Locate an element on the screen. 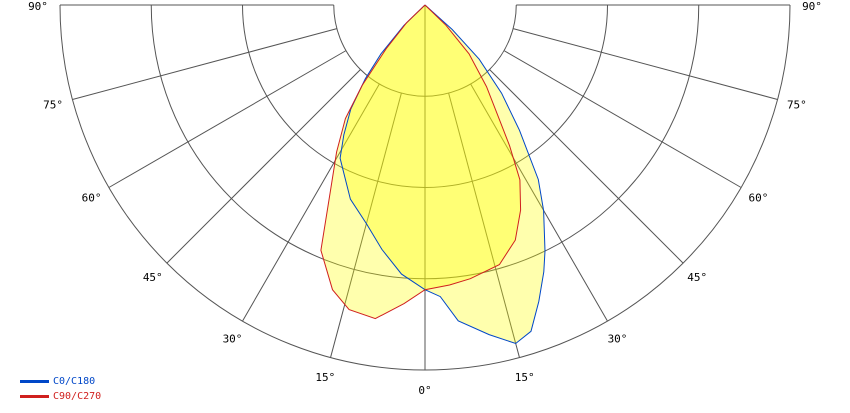  legend-swatch-blue is located at coordinates (34, 381).